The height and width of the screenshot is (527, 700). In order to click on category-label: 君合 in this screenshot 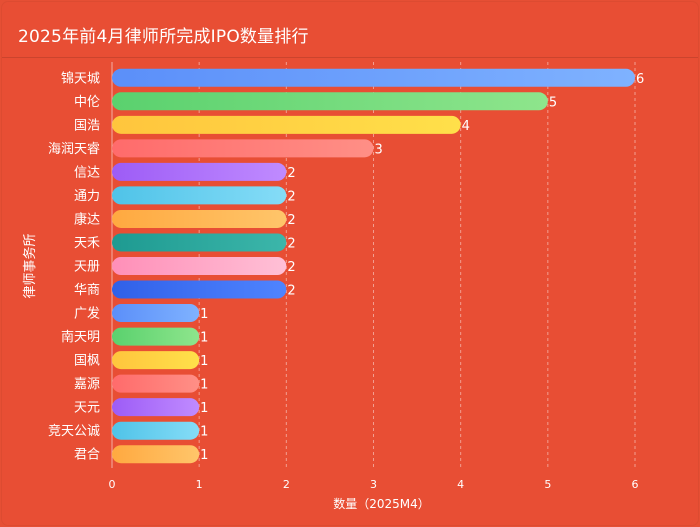, I will do `click(87, 455)`.